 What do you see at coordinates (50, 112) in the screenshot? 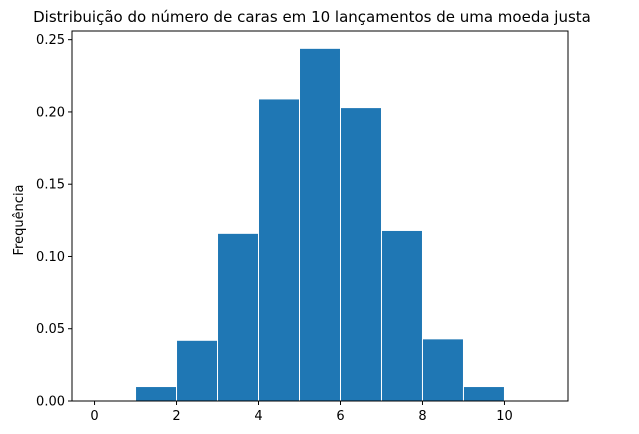
I see `y-tick-label: 0.20` at bounding box center [50, 112].